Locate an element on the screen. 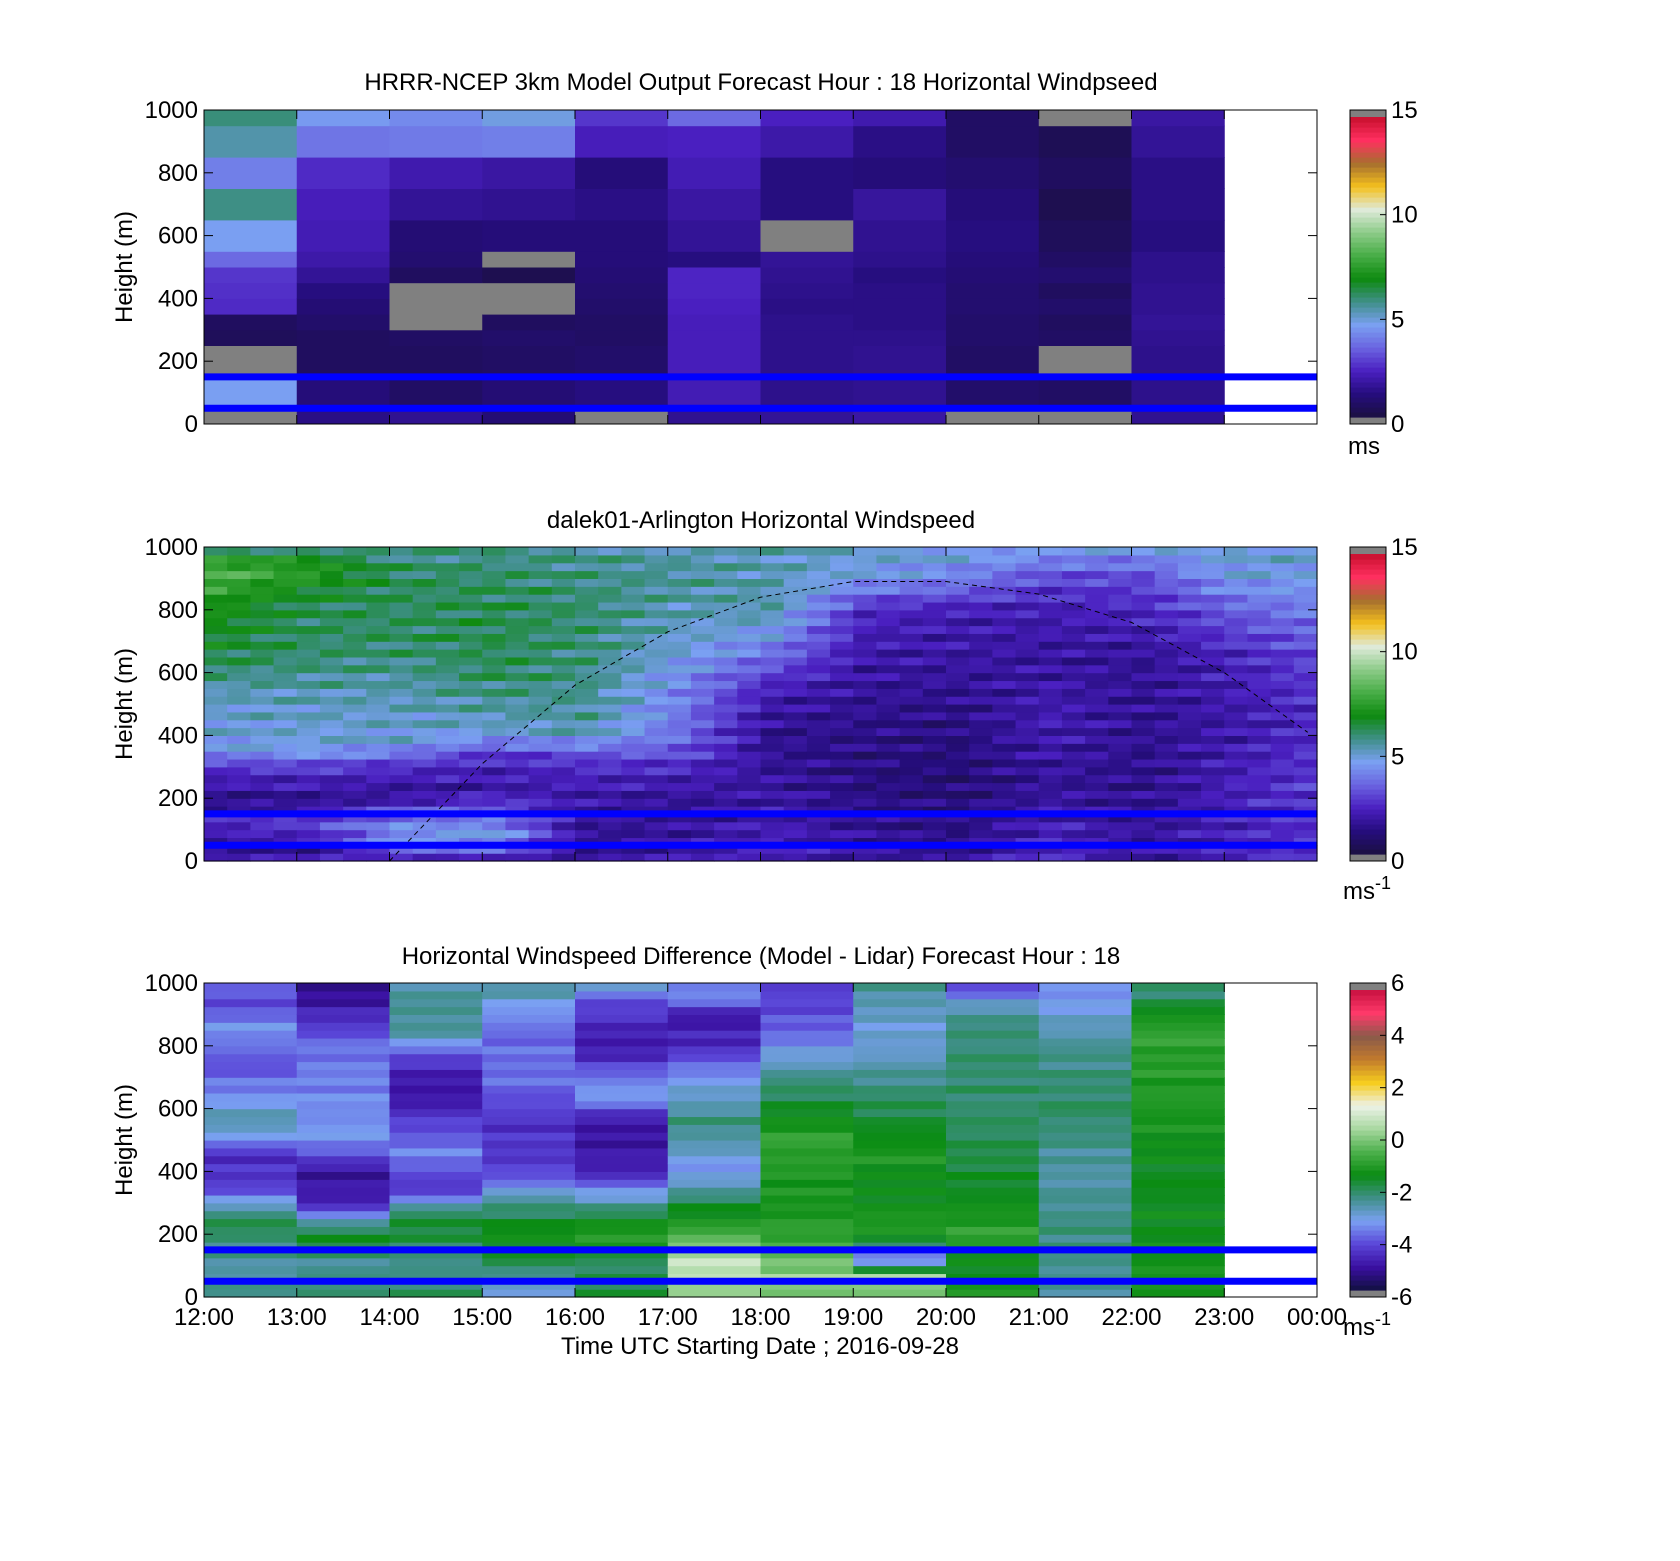  reference-lines is located at coordinates (760, 392).